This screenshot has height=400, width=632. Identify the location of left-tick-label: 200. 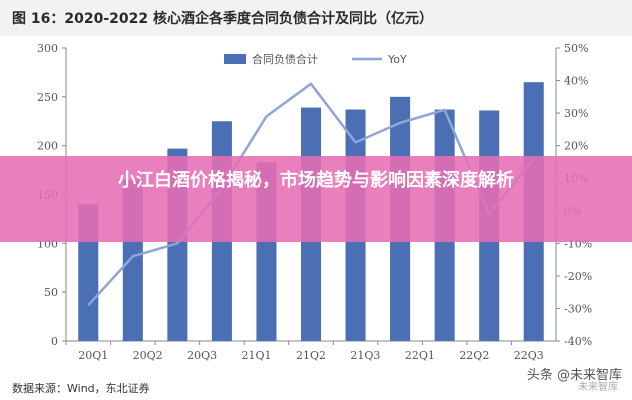
(47, 146).